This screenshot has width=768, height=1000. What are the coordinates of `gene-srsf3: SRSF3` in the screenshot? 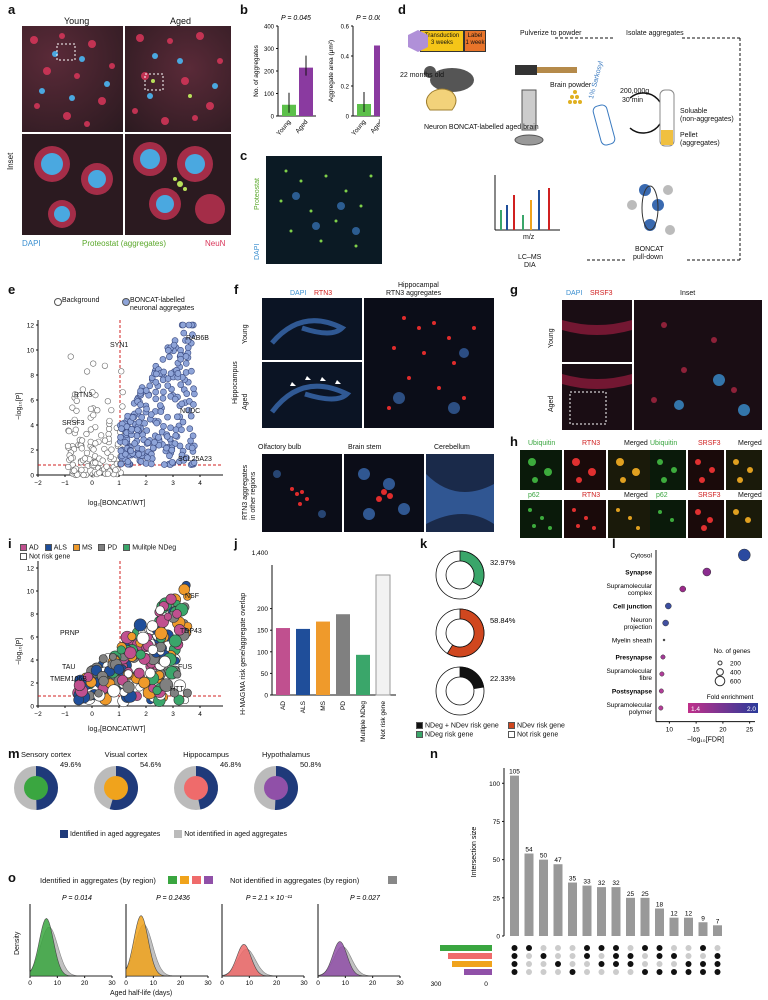 It's located at (73, 423).